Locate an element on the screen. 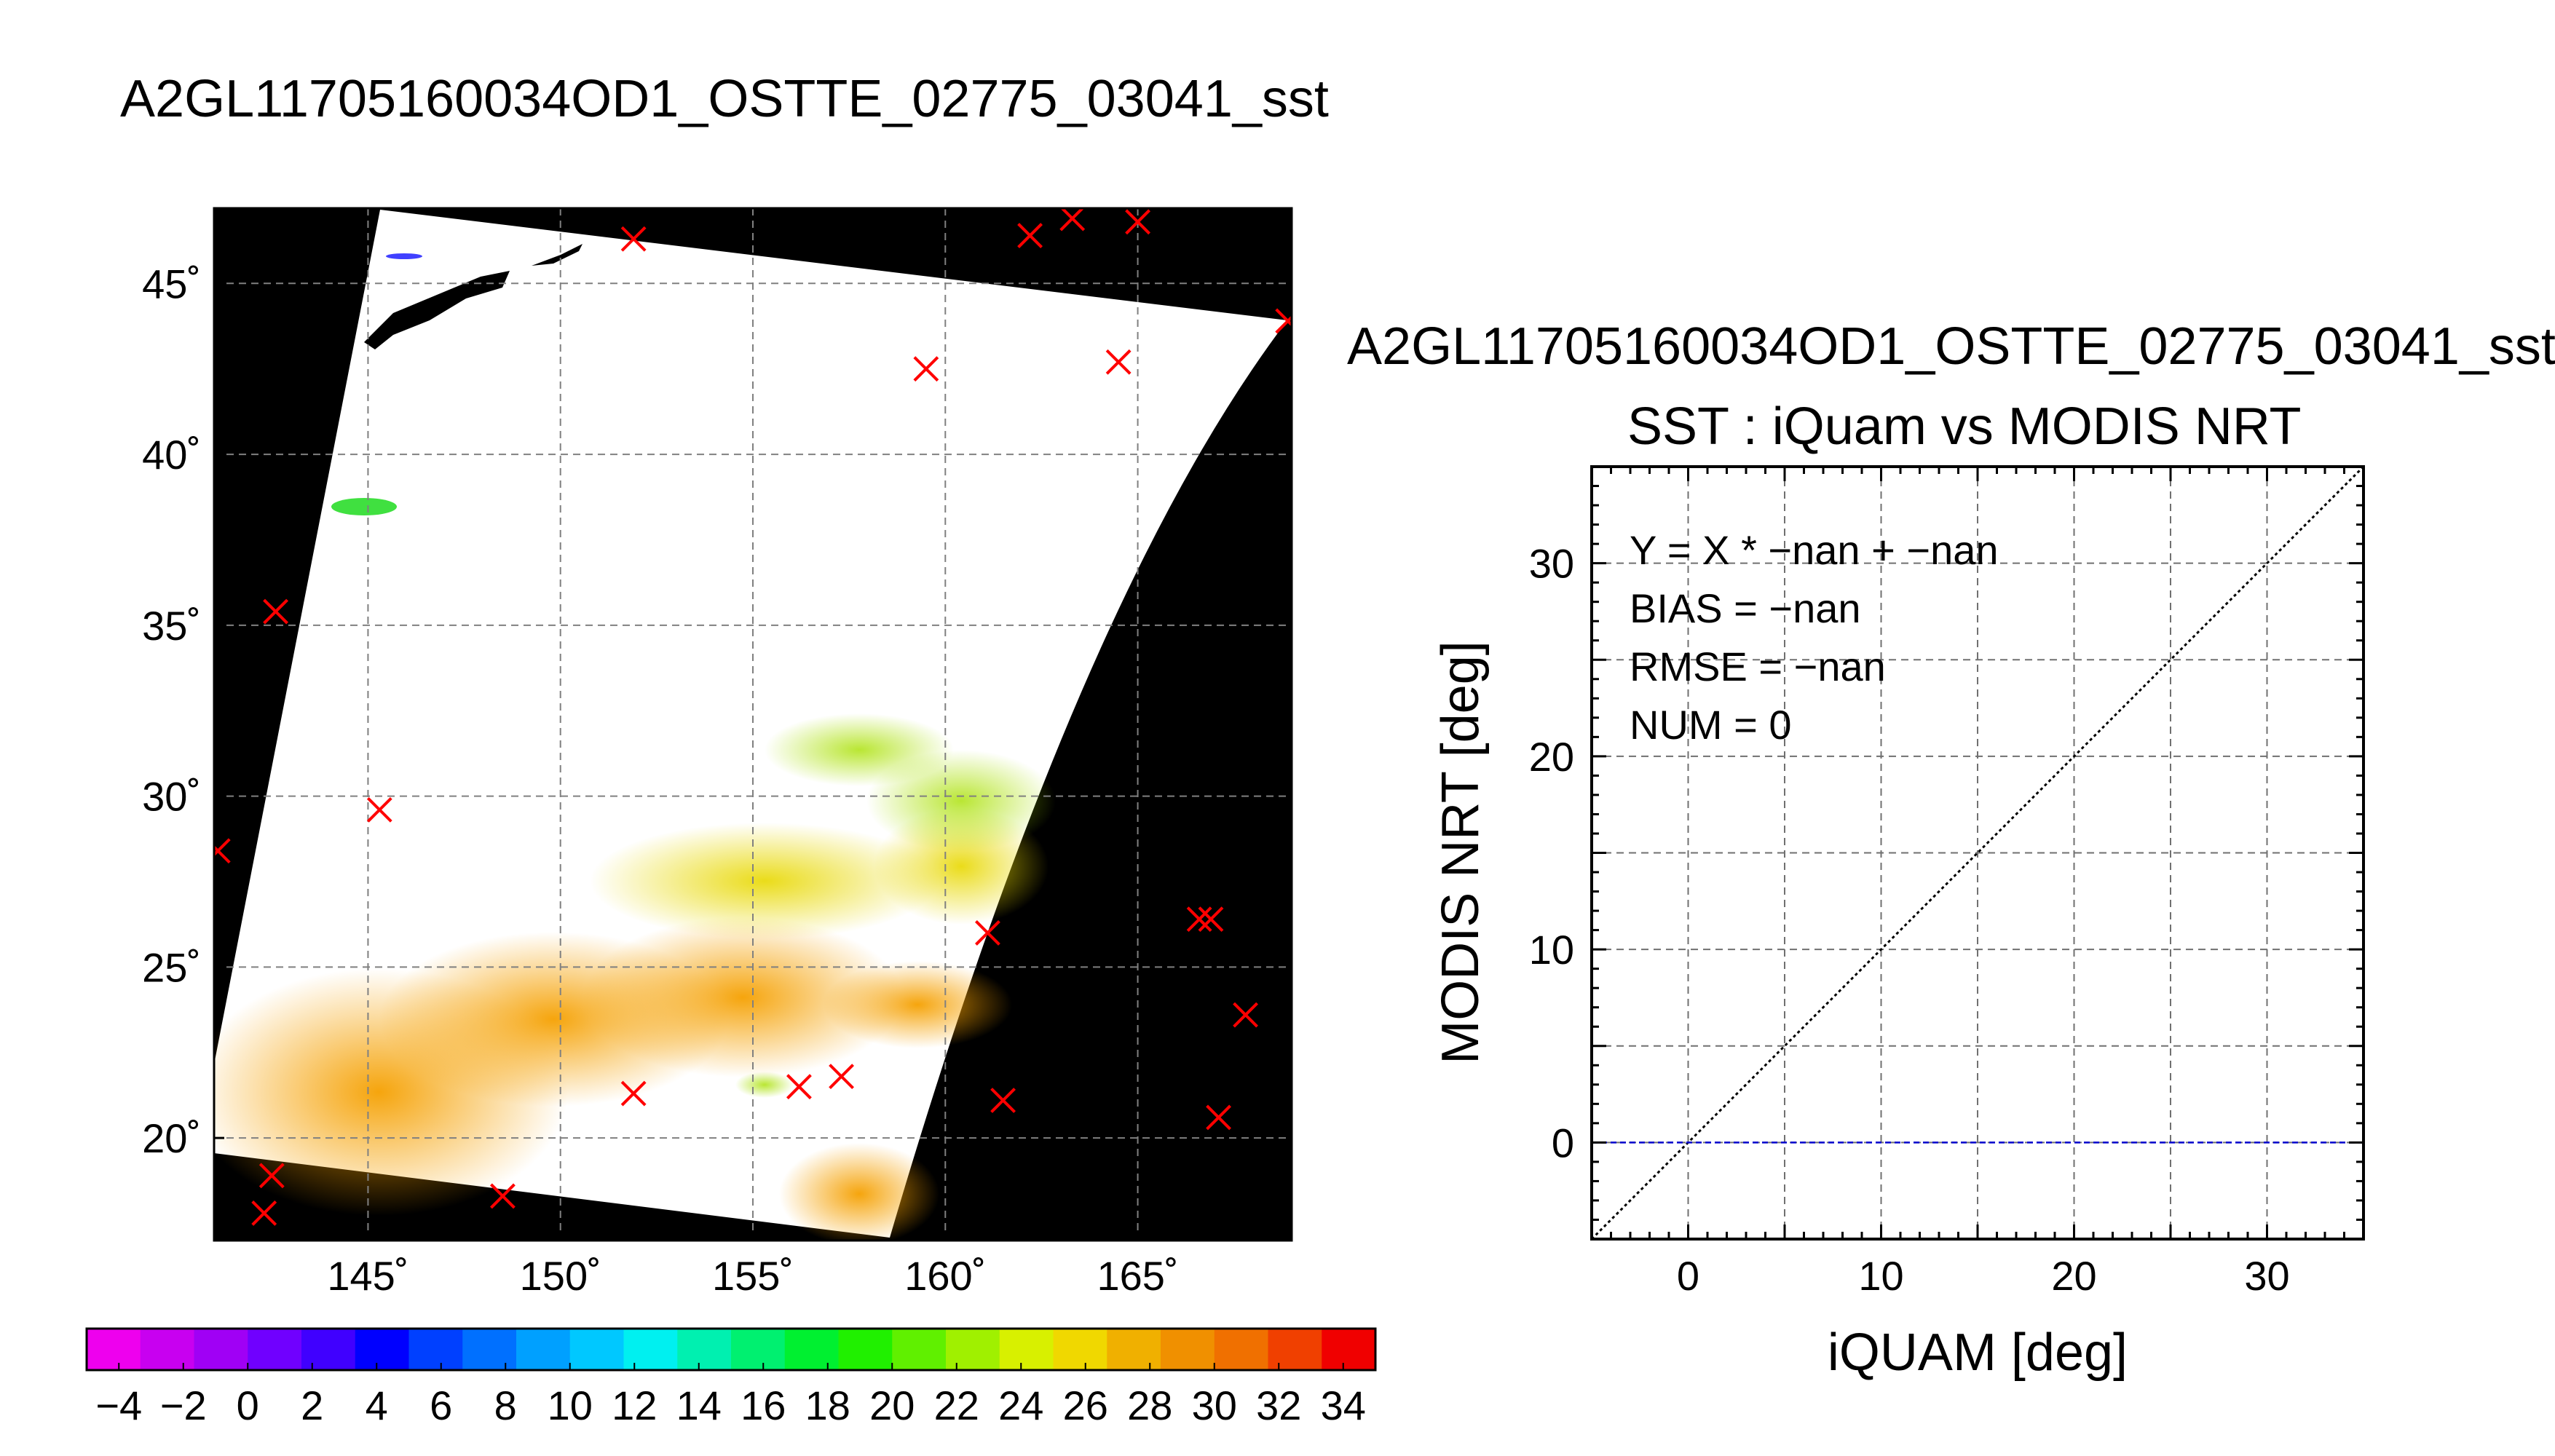  map-title: A2GL11705160034OD1_OSTTE_02775_03041_sst is located at coordinates (724, 99).